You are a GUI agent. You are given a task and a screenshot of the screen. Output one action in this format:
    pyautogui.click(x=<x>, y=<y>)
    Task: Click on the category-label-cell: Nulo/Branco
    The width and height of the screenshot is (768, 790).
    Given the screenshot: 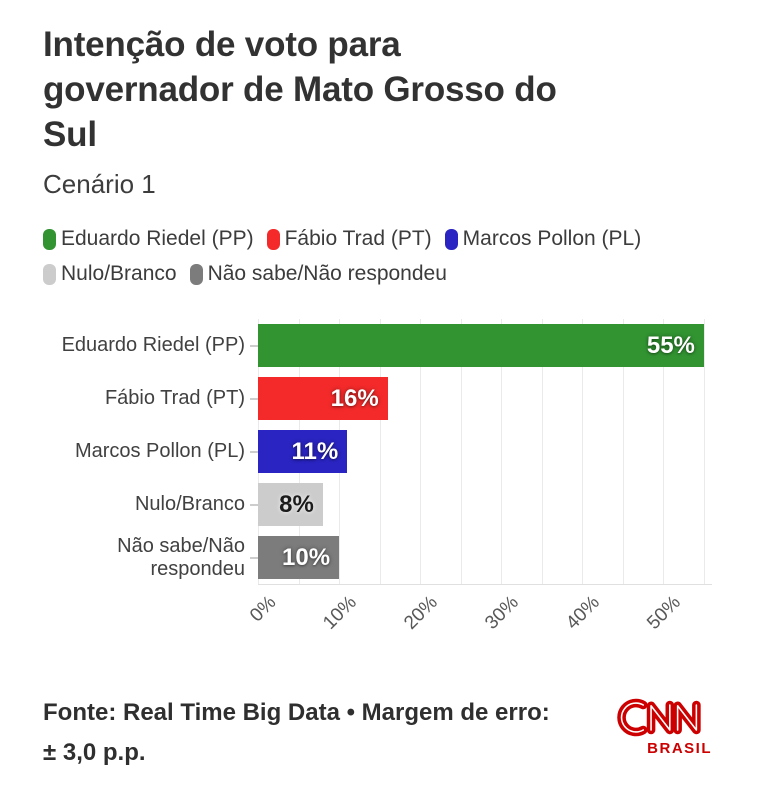 What is the action you would take?
    pyautogui.click(x=150, y=504)
    